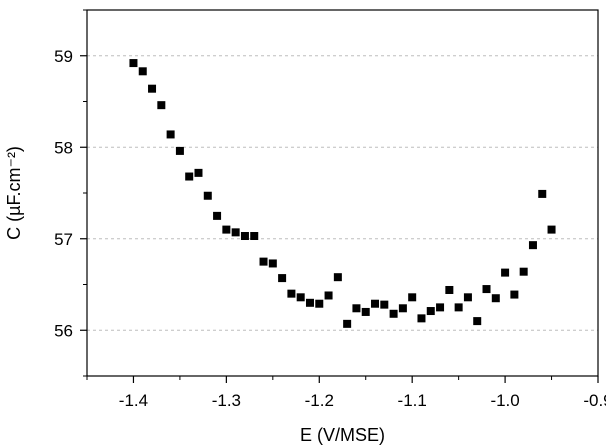  I want to click on y-tick-label: 59, so click(63, 56).